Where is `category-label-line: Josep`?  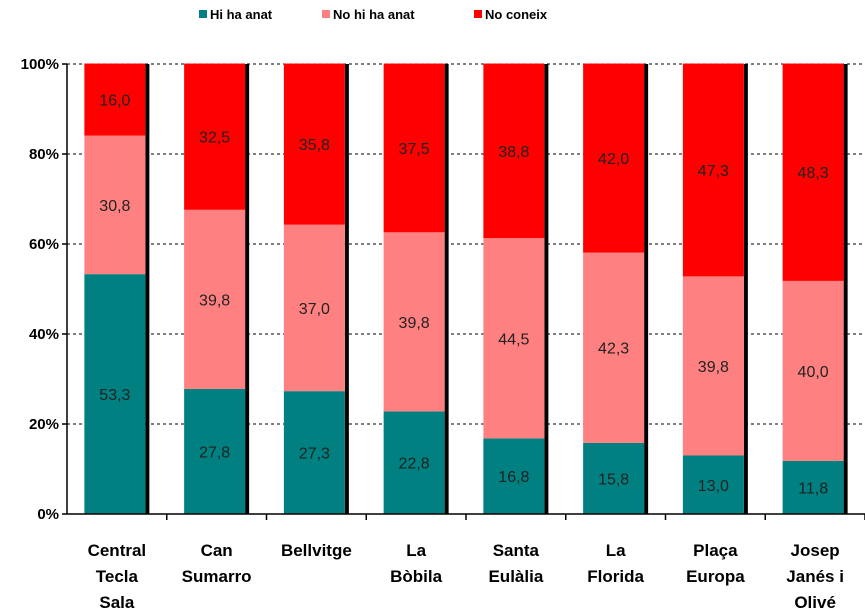 category-label-line: Josep is located at coordinates (815, 550).